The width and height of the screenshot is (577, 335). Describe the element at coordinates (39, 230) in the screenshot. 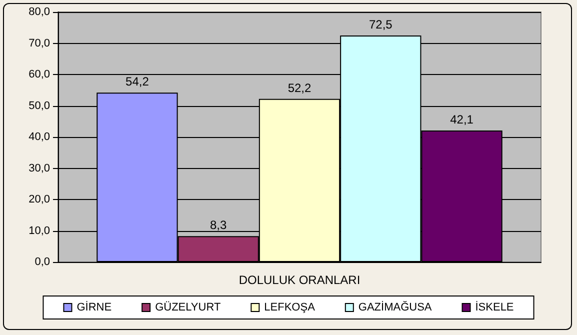

I see `y-tick-label: 10,0` at that location.